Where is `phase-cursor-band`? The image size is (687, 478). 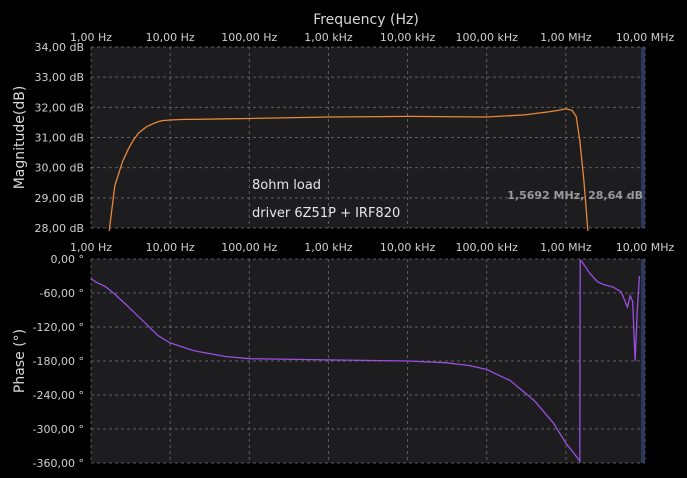
phase-cursor-band is located at coordinates (643, 361).